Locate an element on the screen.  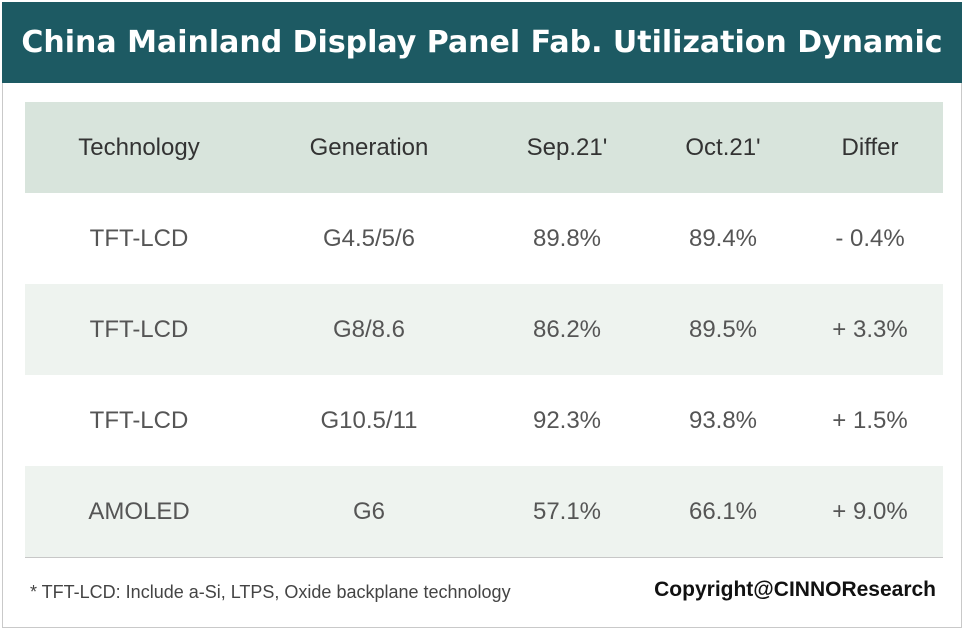
cell-oct21: 89.4% is located at coordinates (723, 238).